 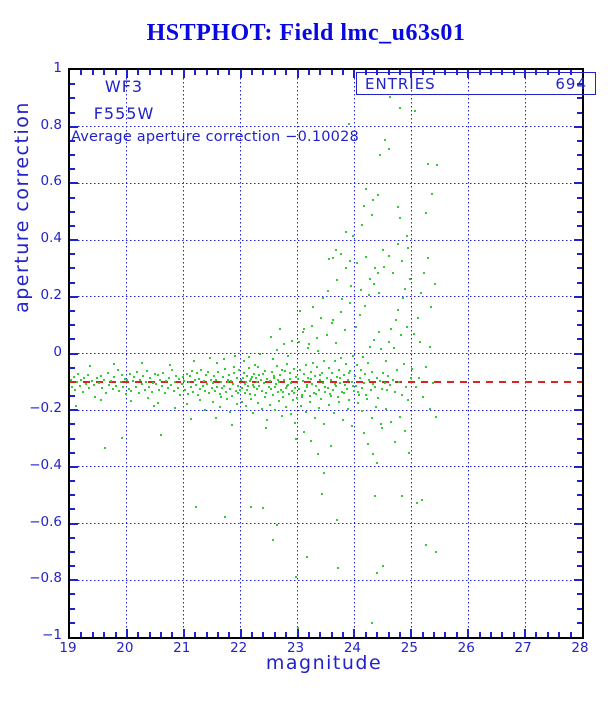 I want to click on x-tick-label: 21, so click(x=182, y=648).